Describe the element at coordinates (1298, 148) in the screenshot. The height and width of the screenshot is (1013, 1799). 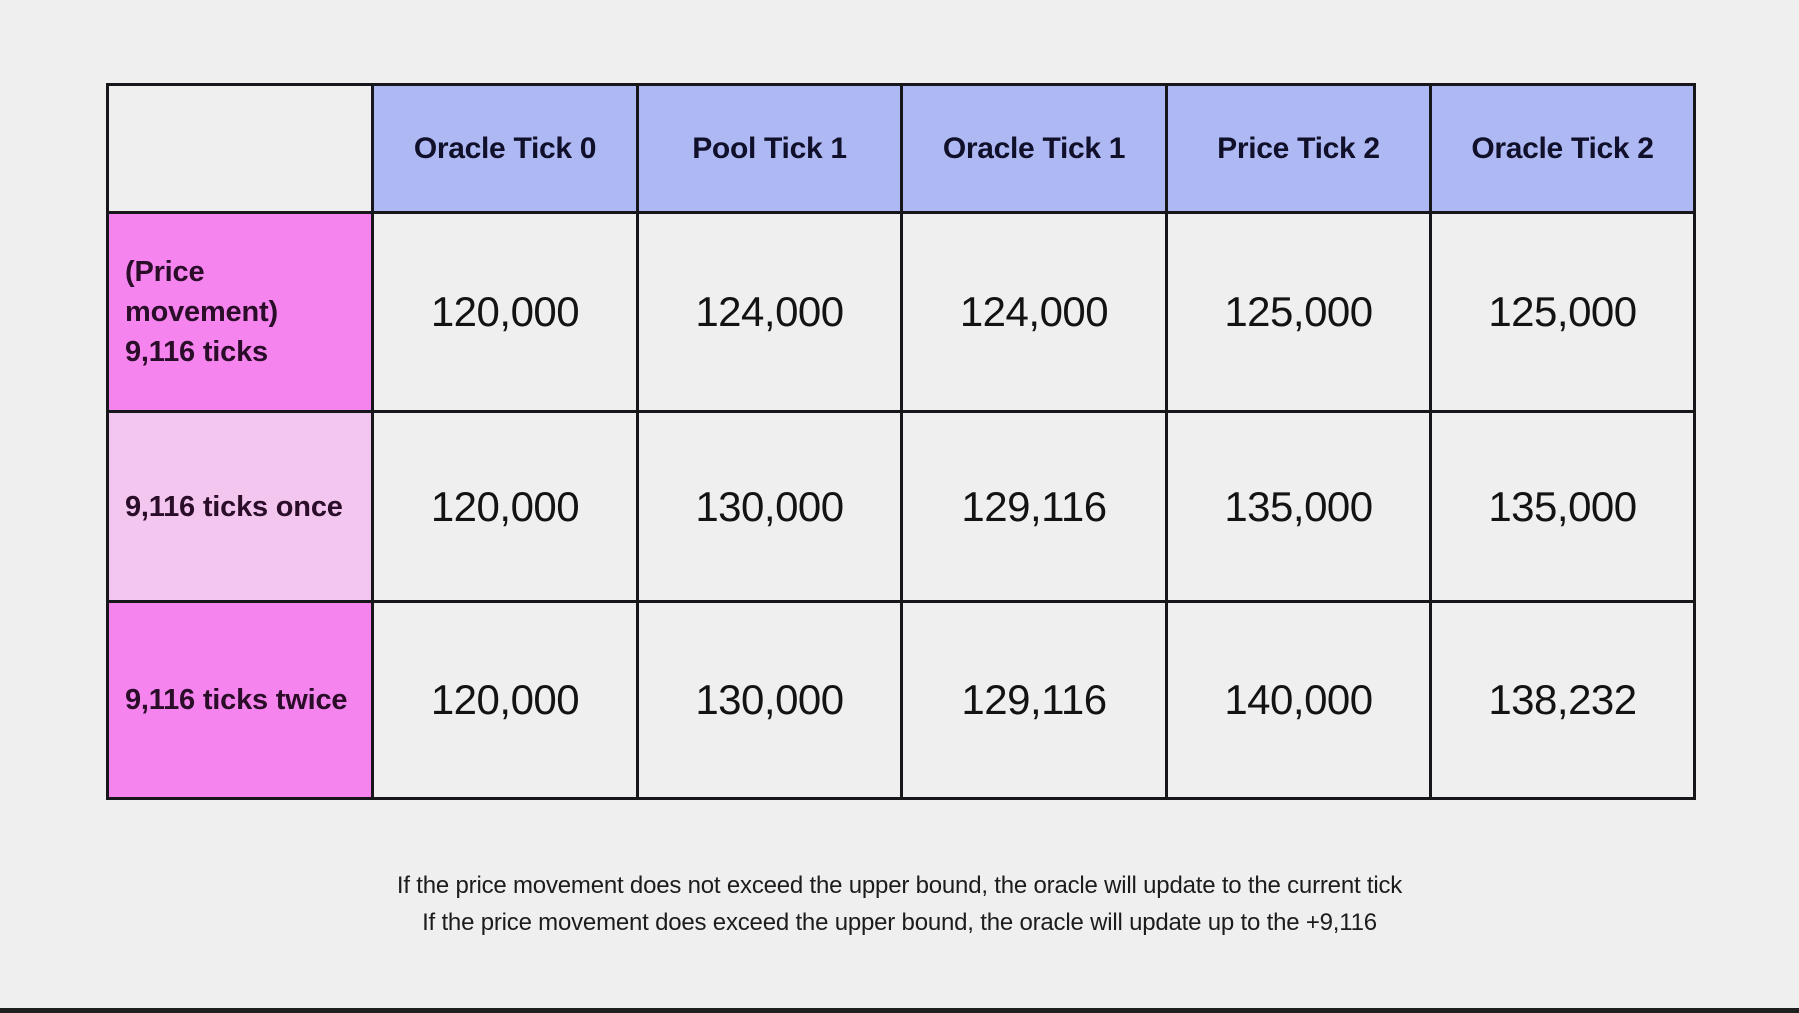
I see `column-header-price-tick-2: Price Tick 2` at that location.